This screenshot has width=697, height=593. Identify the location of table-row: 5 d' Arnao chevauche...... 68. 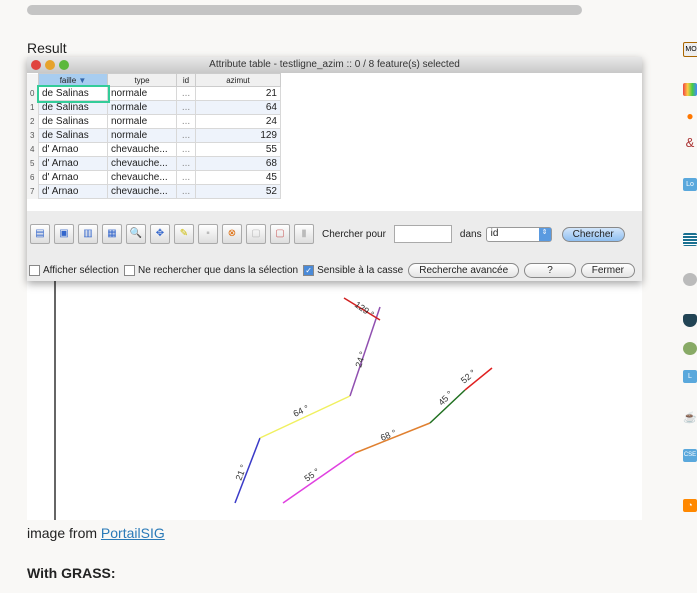
(154, 163).